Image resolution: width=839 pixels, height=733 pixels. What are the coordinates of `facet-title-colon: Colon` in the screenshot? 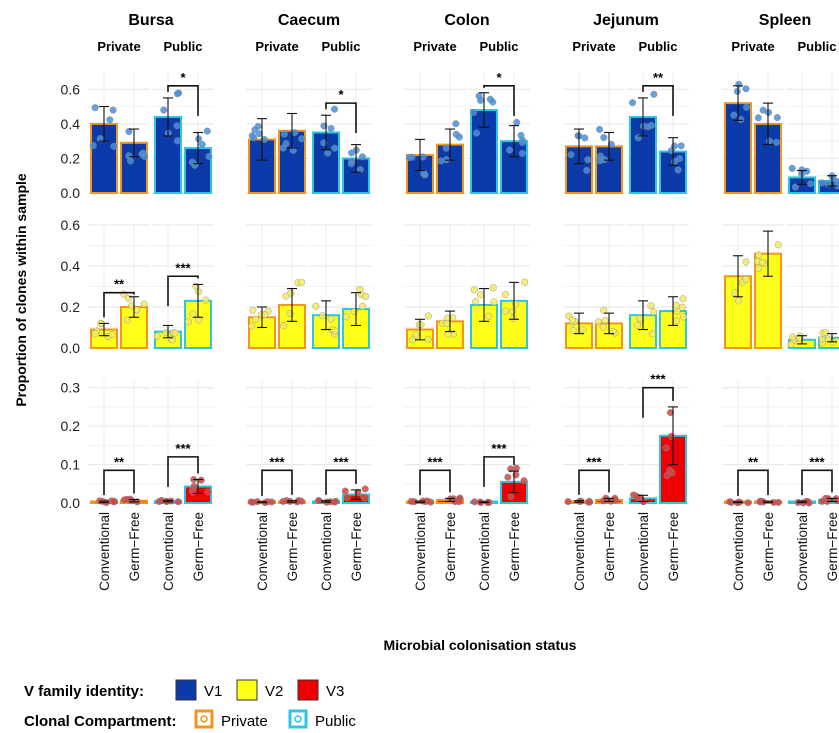 It's located at (466, 20).